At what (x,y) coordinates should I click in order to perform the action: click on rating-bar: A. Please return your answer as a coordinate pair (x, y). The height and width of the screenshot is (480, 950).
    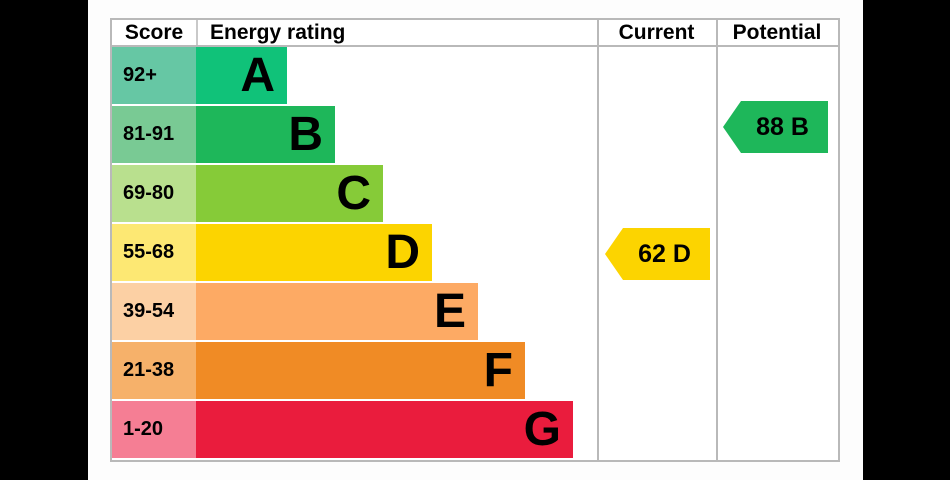
    Looking at the image, I should click on (241, 75).